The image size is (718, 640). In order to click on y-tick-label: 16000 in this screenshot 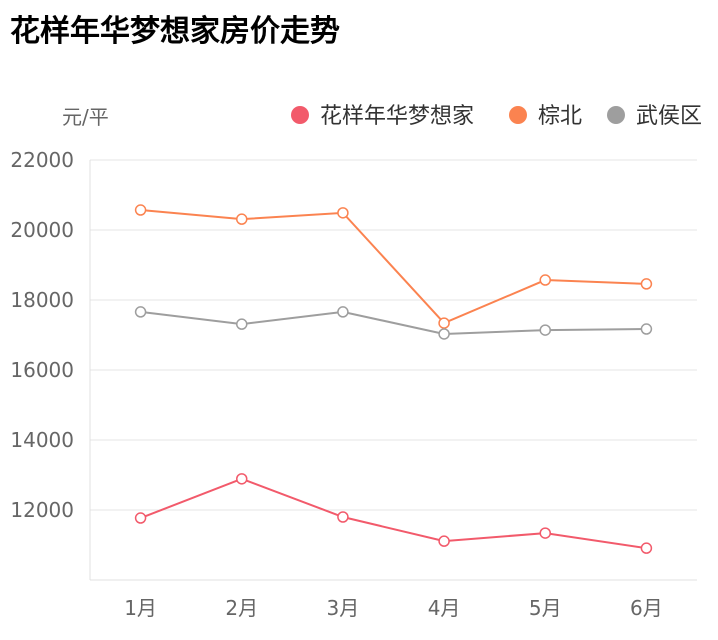, I will do `click(42, 370)`.